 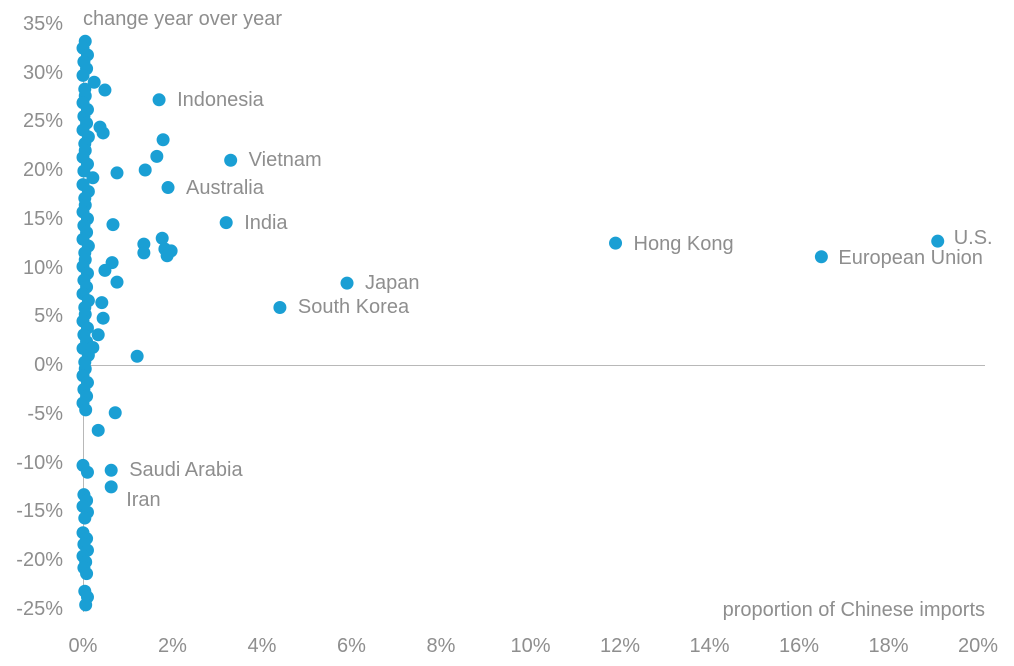 What do you see at coordinates (45, 413) in the screenshot?
I see `y-tick-label: -5%` at bounding box center [45, 413].